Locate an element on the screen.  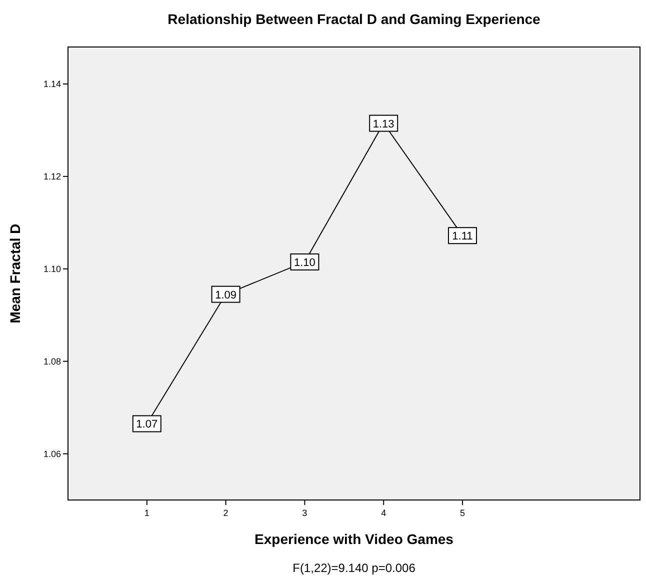
x-tick-label: 2 is located at coordinates (225, 513).